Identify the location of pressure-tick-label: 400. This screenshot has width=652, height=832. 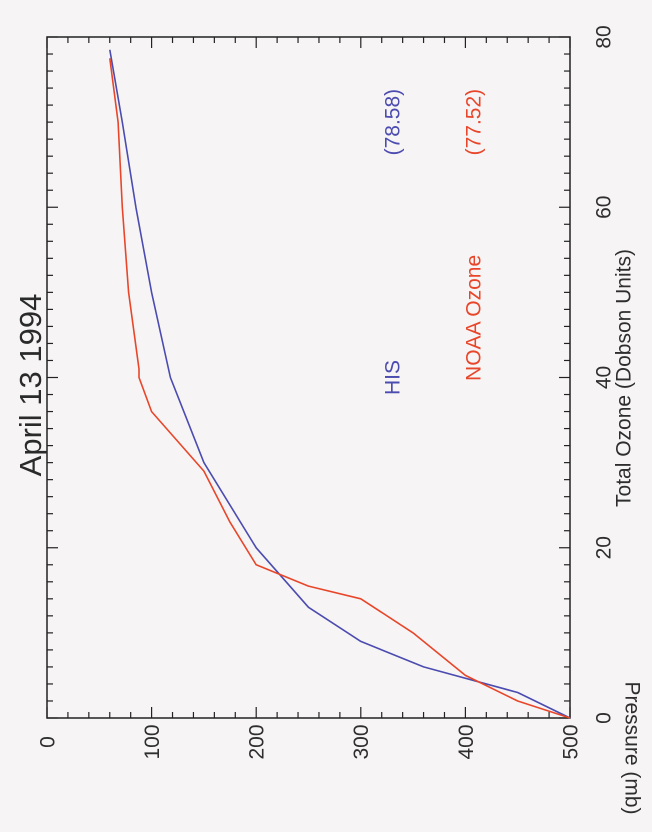
(466, 741).